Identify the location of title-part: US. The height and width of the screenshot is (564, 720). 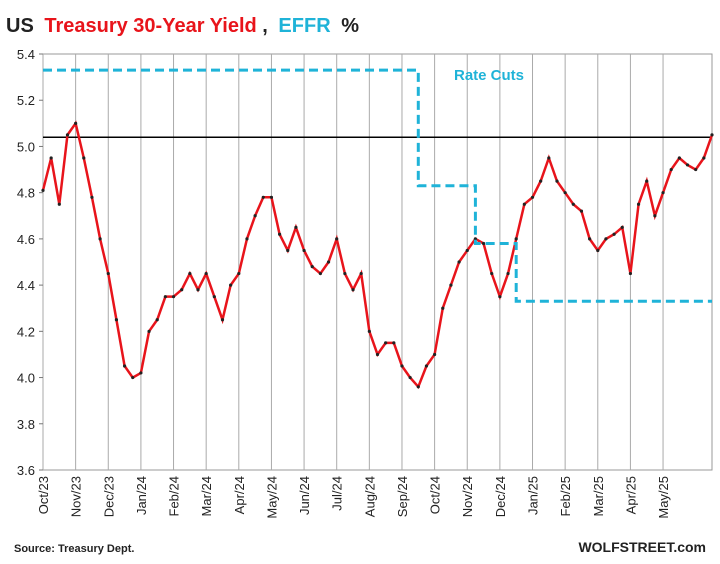
(20, 26).